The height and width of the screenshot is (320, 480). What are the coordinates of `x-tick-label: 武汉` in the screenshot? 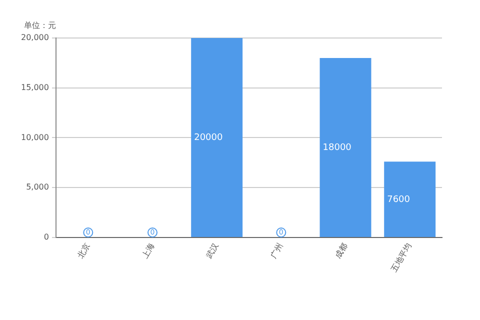 It's located at (212, 250).